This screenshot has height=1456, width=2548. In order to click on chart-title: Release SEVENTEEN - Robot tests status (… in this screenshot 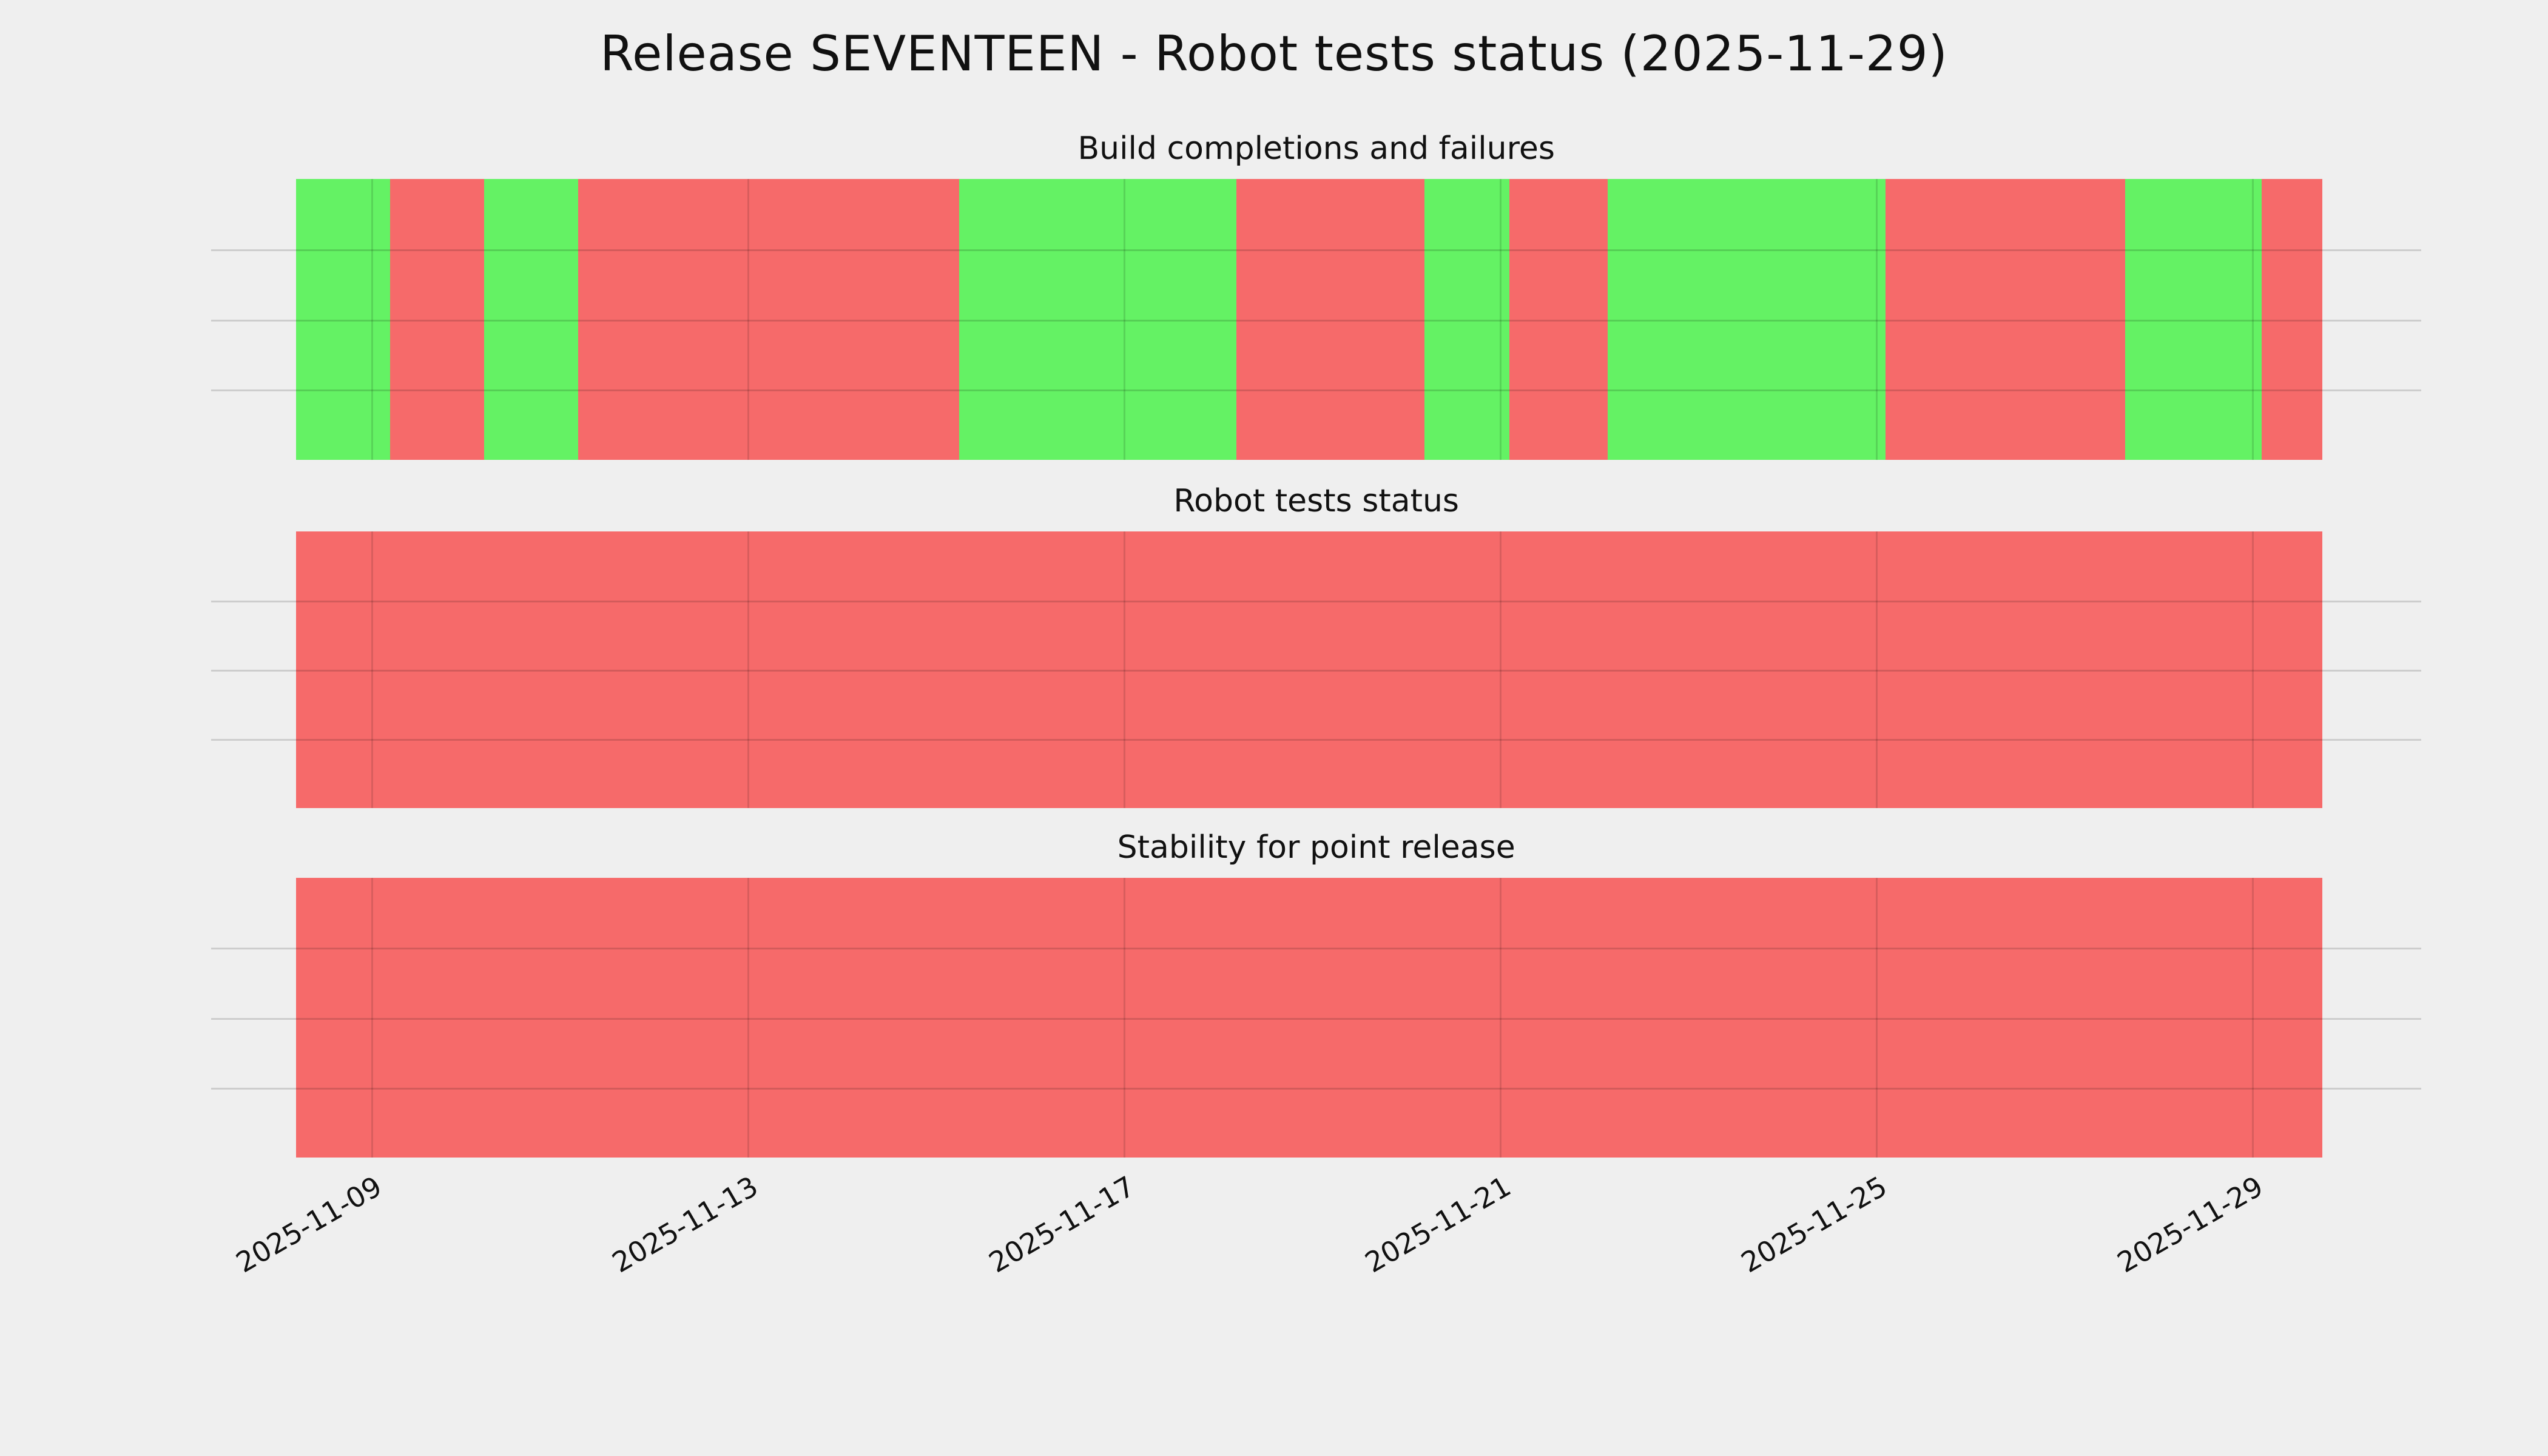, I will do `click(1274, 53)`.